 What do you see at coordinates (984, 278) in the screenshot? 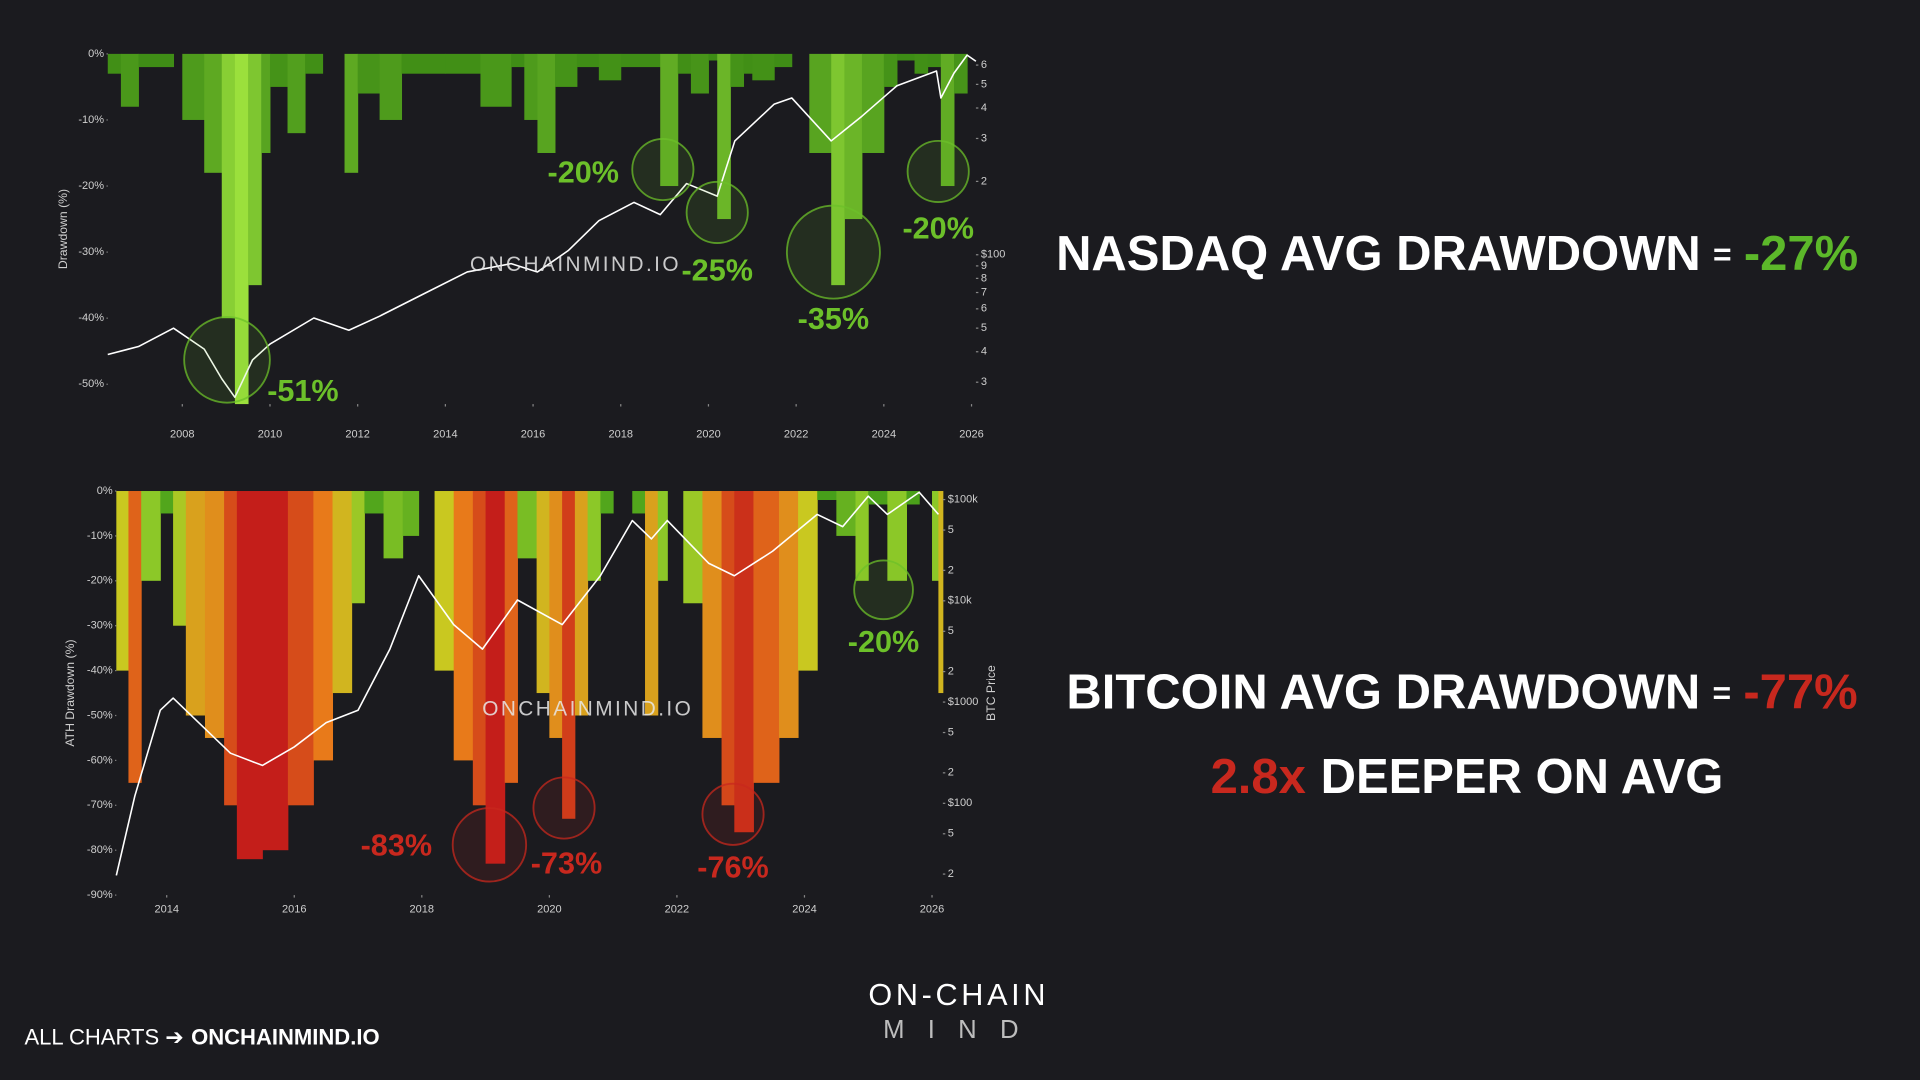
I see `y2-tick-label: 8` at bounding box center [984, 278].